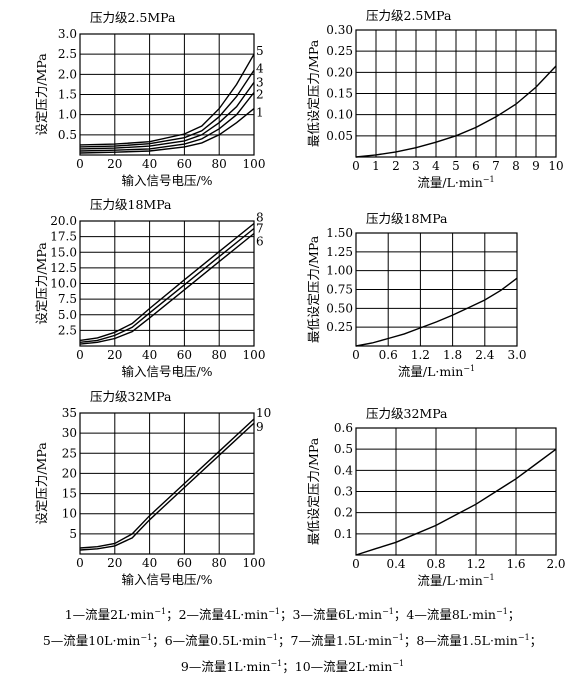 This screenshot has width=585, height=690. Describe the element at coordinates (254, 164) in the screenshot. I see `x-tick-label: 100` at that location.